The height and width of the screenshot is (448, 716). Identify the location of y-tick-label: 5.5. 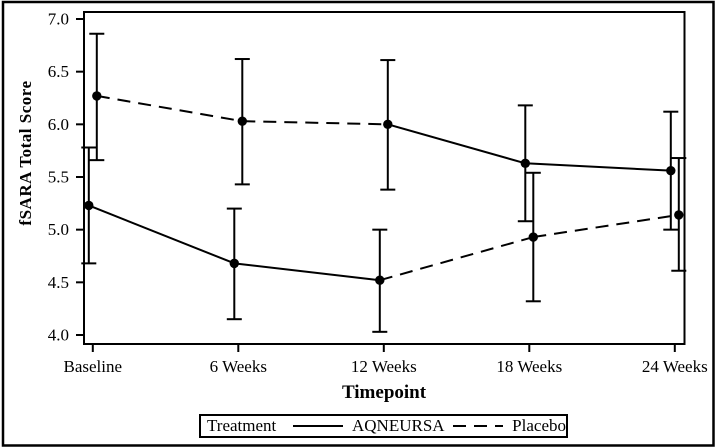
(58, 176).